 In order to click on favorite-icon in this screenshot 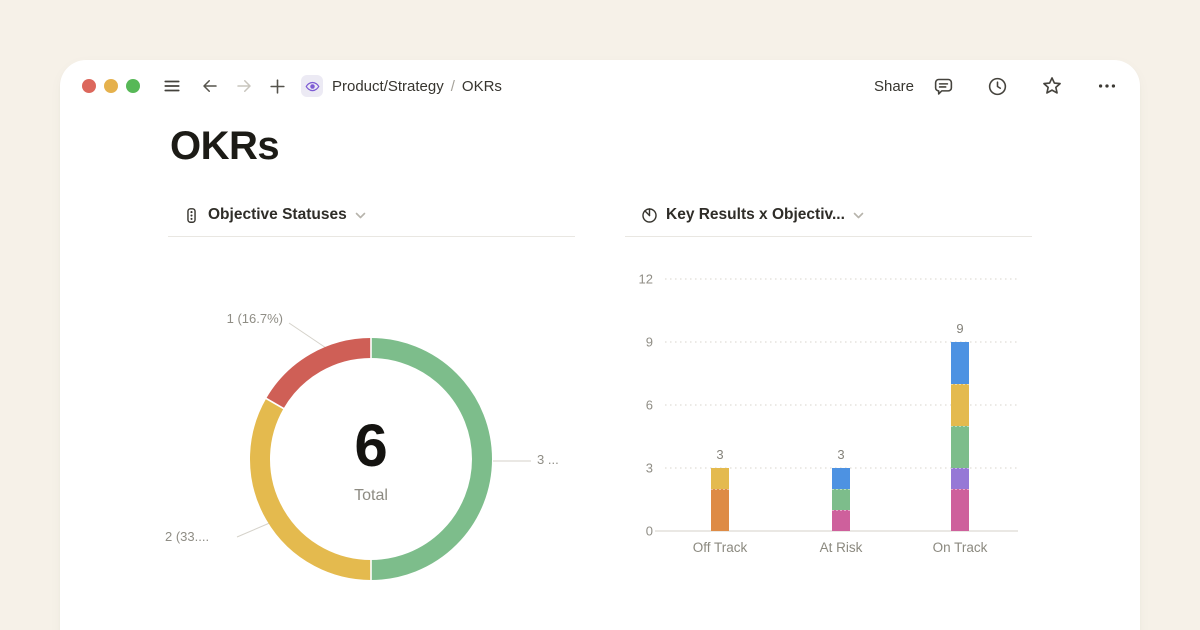, I will do `click(1052, 86)`.